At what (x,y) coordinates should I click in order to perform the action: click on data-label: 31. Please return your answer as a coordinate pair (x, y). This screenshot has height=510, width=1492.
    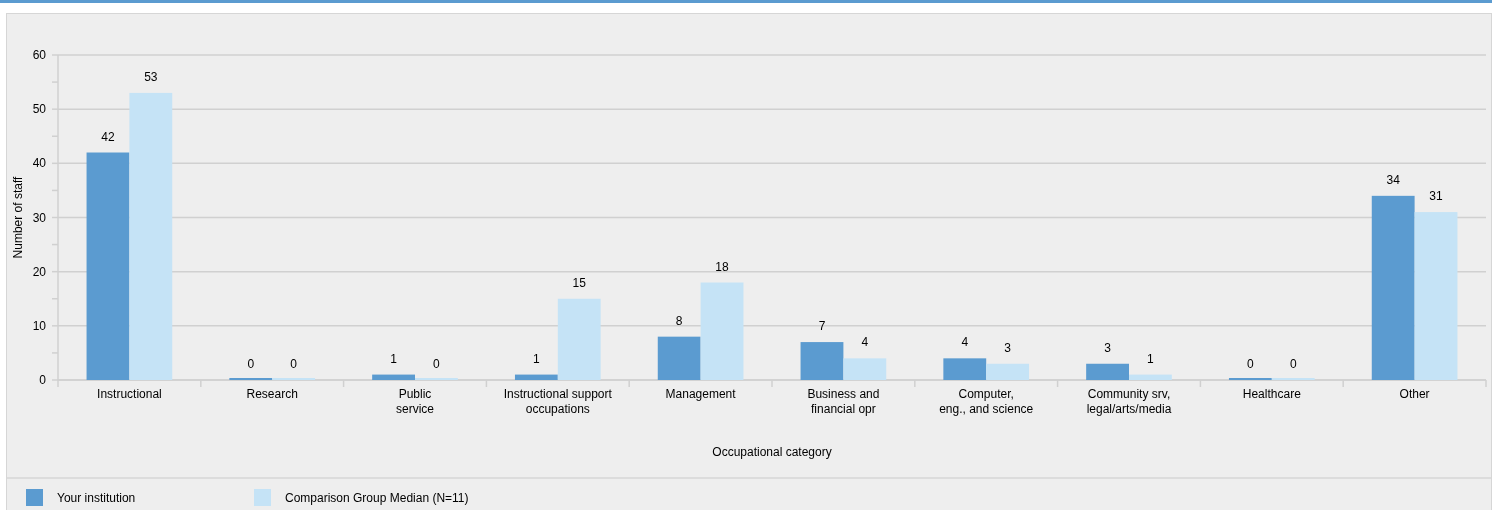
    Looking at the image, I should click on (1436, 196).